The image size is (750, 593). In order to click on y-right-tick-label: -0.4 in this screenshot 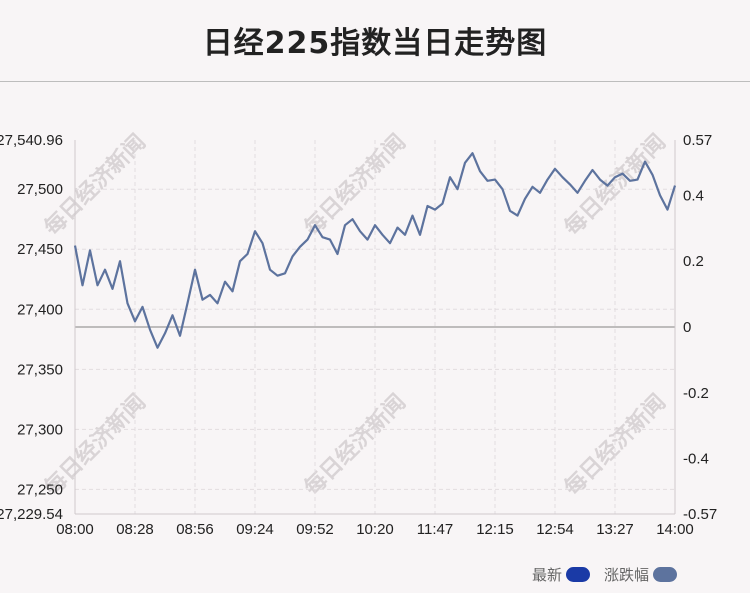, I will do `click(696, 459)`.